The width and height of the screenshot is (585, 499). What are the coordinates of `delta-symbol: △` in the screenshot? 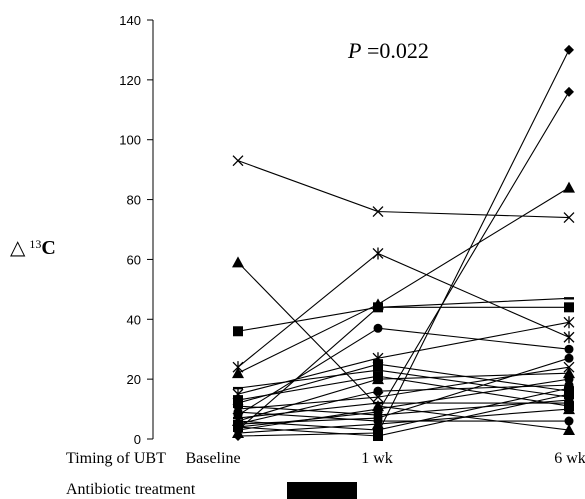 It's located at (18, 248).